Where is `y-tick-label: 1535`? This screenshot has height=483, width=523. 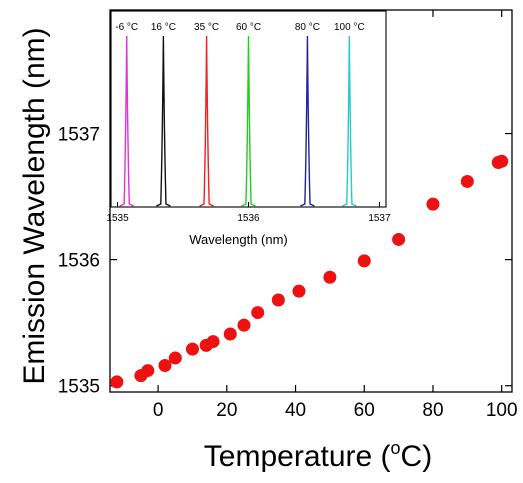
y-tick-label: 1535 is located at coordinates (79, 387).